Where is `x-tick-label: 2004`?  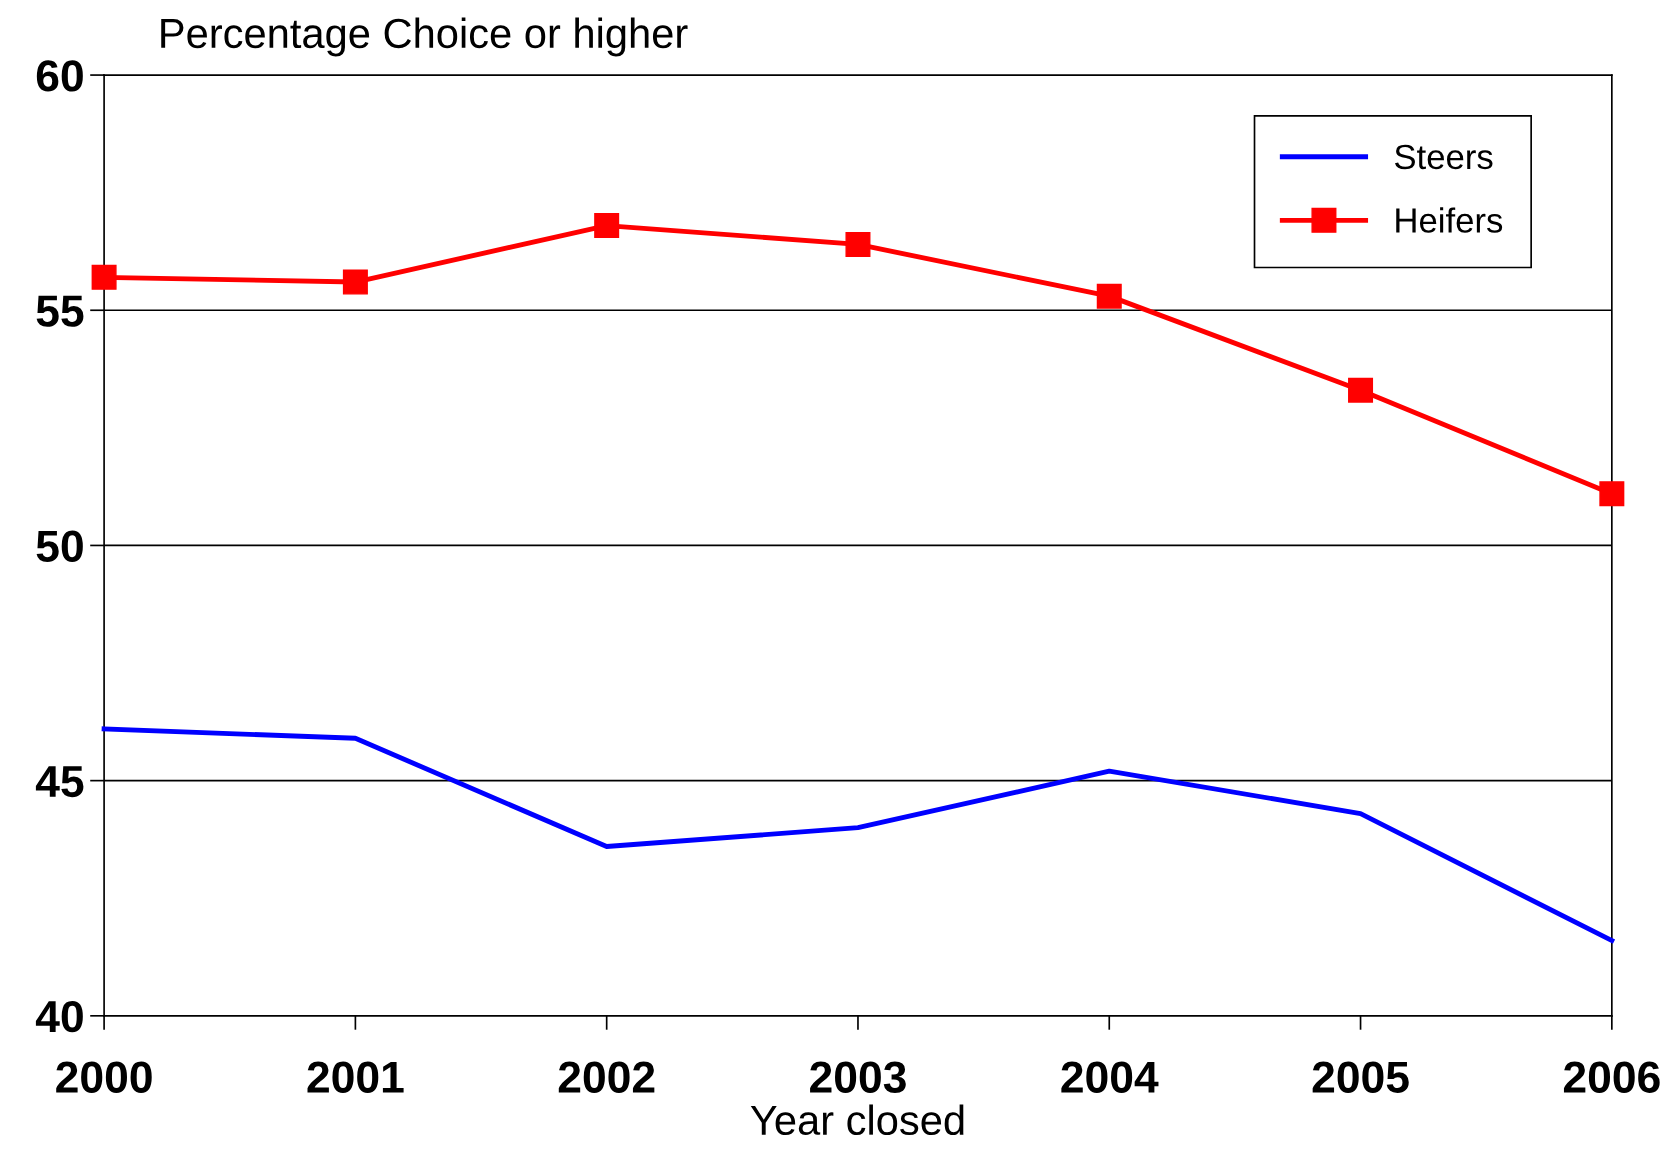 x-tick-label: 2004 is located at coordinates (1110, 1077).